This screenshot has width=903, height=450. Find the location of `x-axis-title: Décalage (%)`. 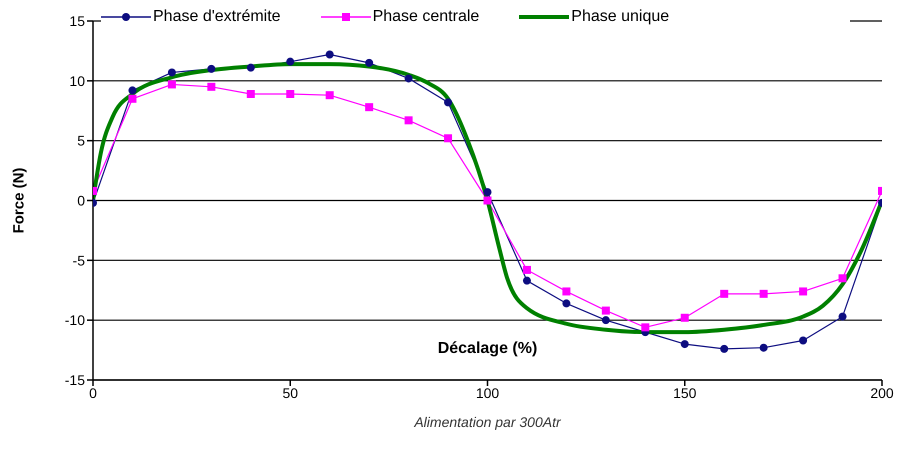

x-axis-title: Décalage (%) is located at coordinates (487, 349).